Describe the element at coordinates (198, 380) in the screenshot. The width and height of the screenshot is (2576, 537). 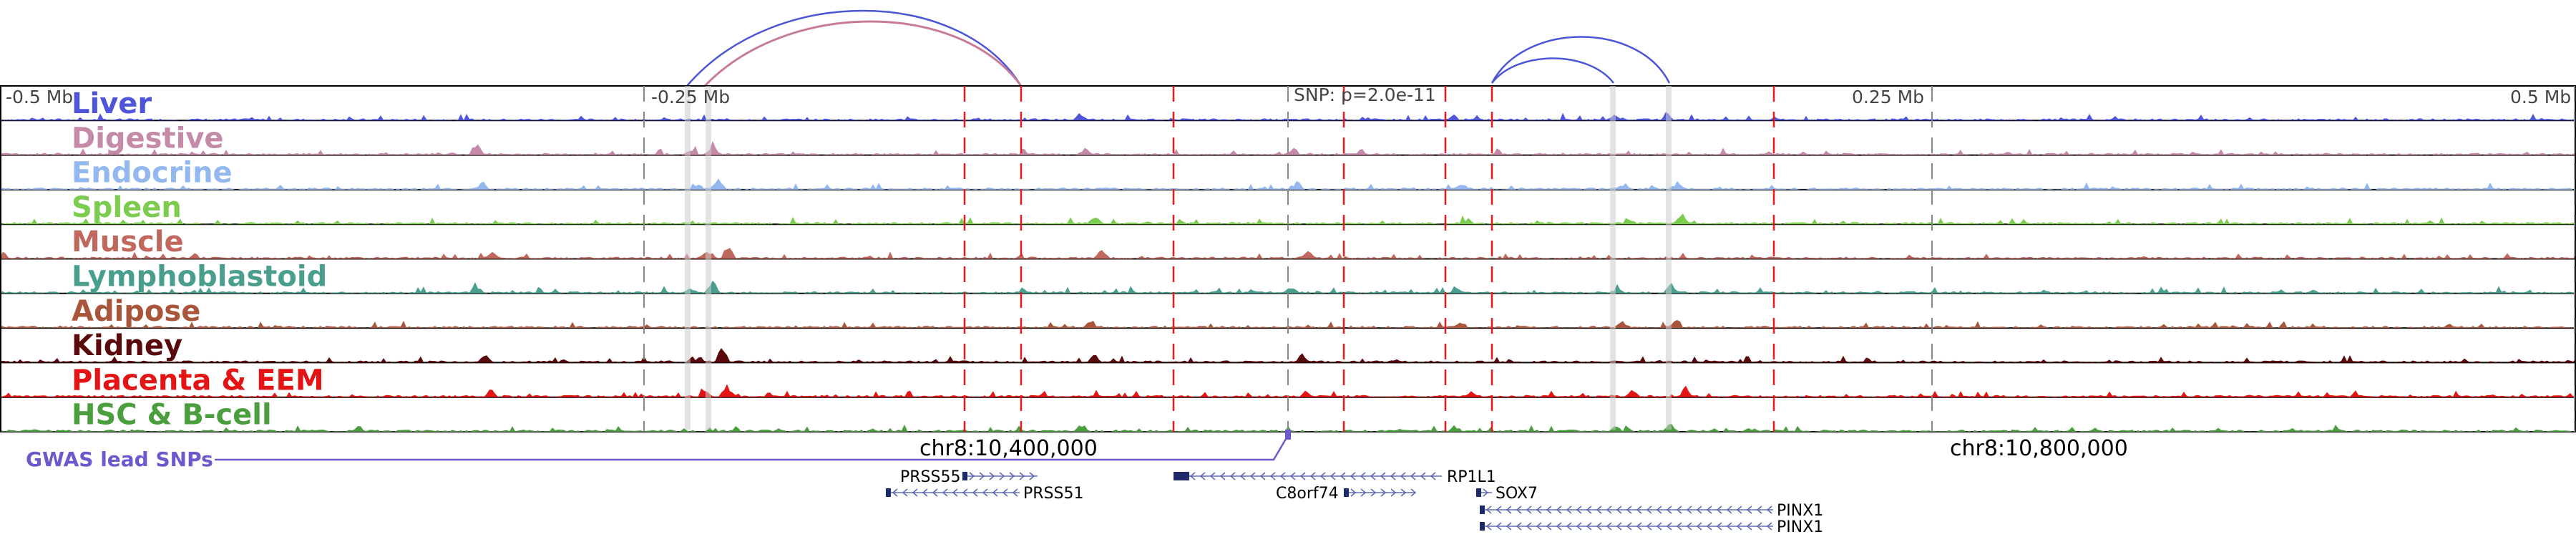
I see `track-label: Placenta & EEM` at that location.